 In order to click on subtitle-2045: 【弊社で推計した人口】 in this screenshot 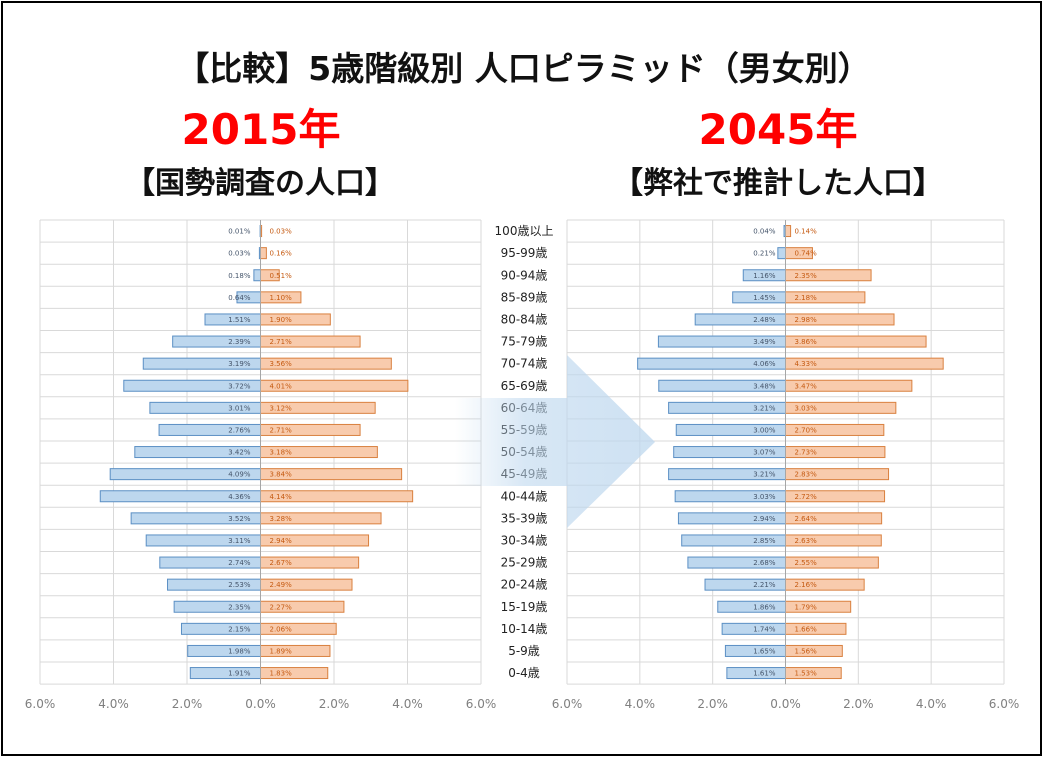, I will do `click(778, 183)`.